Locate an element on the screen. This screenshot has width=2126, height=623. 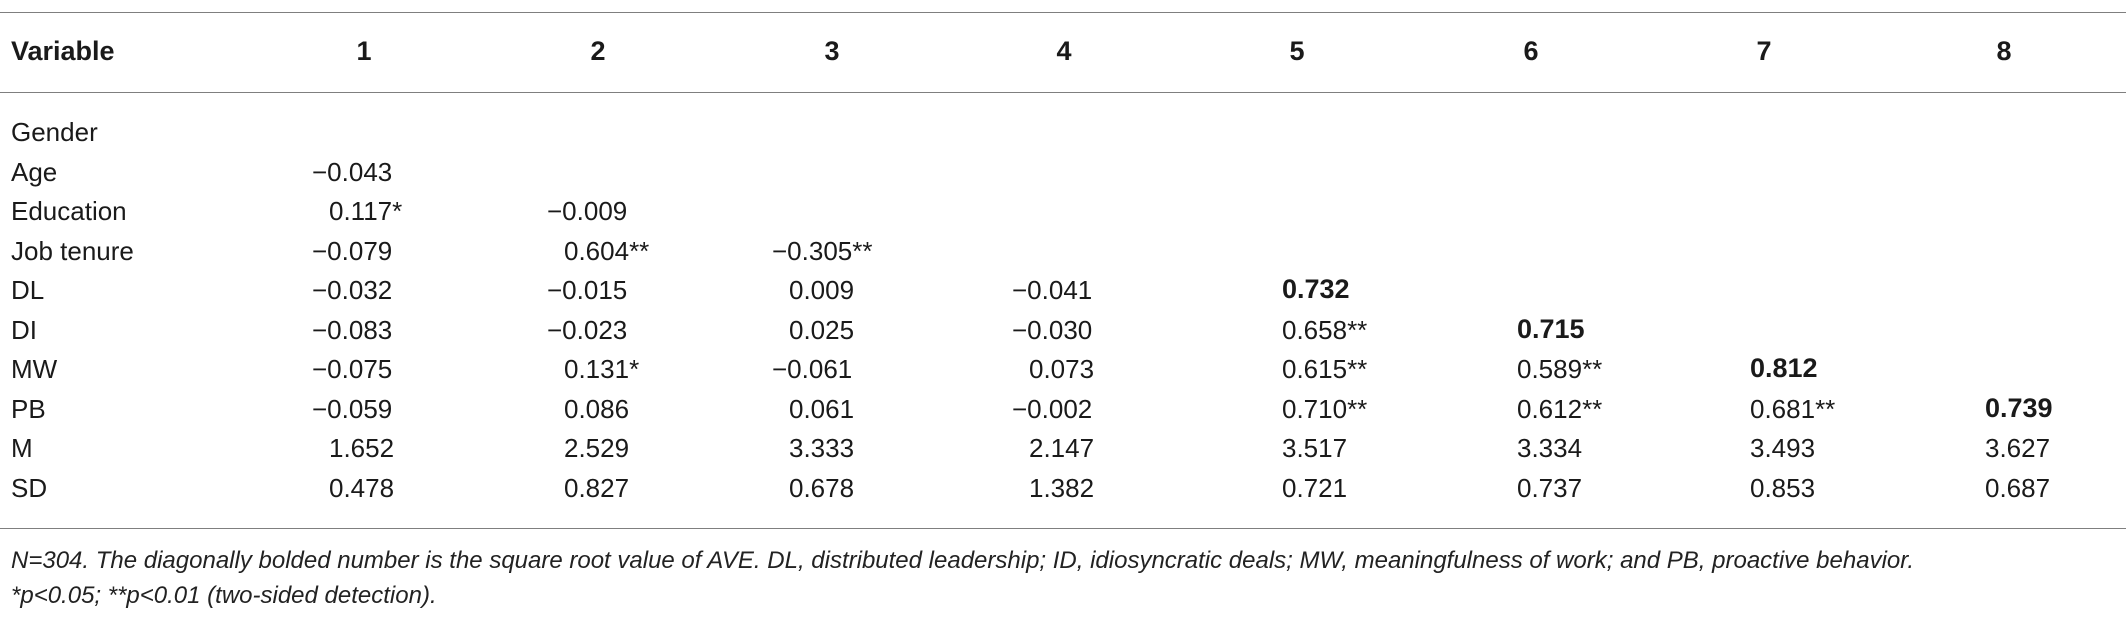
table-cell: 0.073 is located at coordinates (1062, 369).